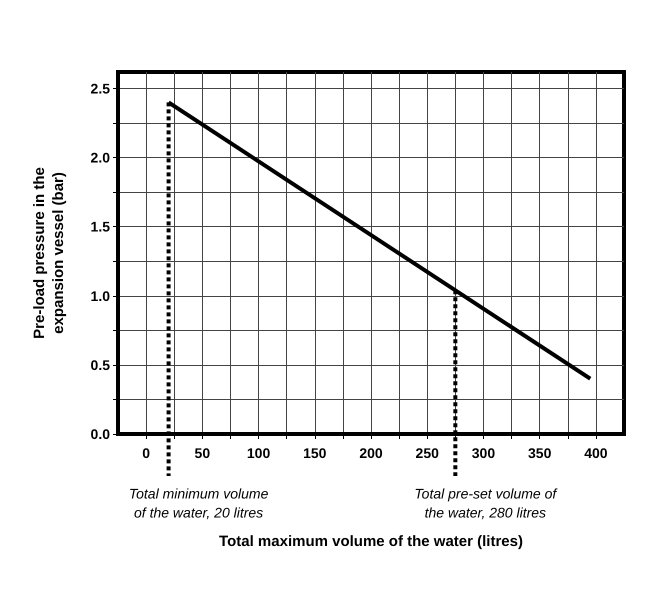 The image size is (652, 589). What do you see at coordinates (100, 434) in the screenshot?
I see `y-tick-label: 0.0` at bounding box center [100, 434].